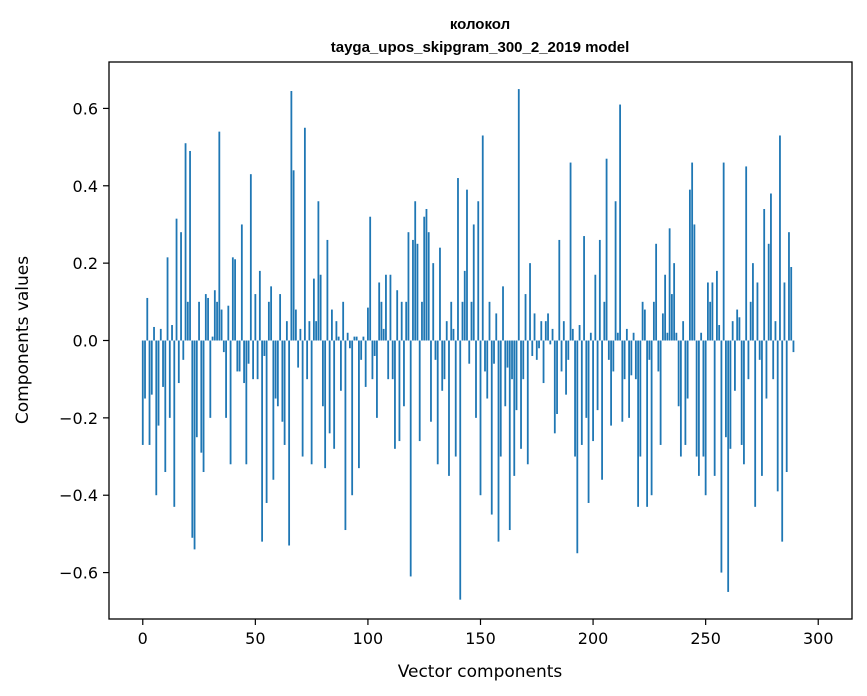 Image resolution: width=867 pixels, height=696 pixels. I want to click on y-axis-label: Components values, so click(23, 340).